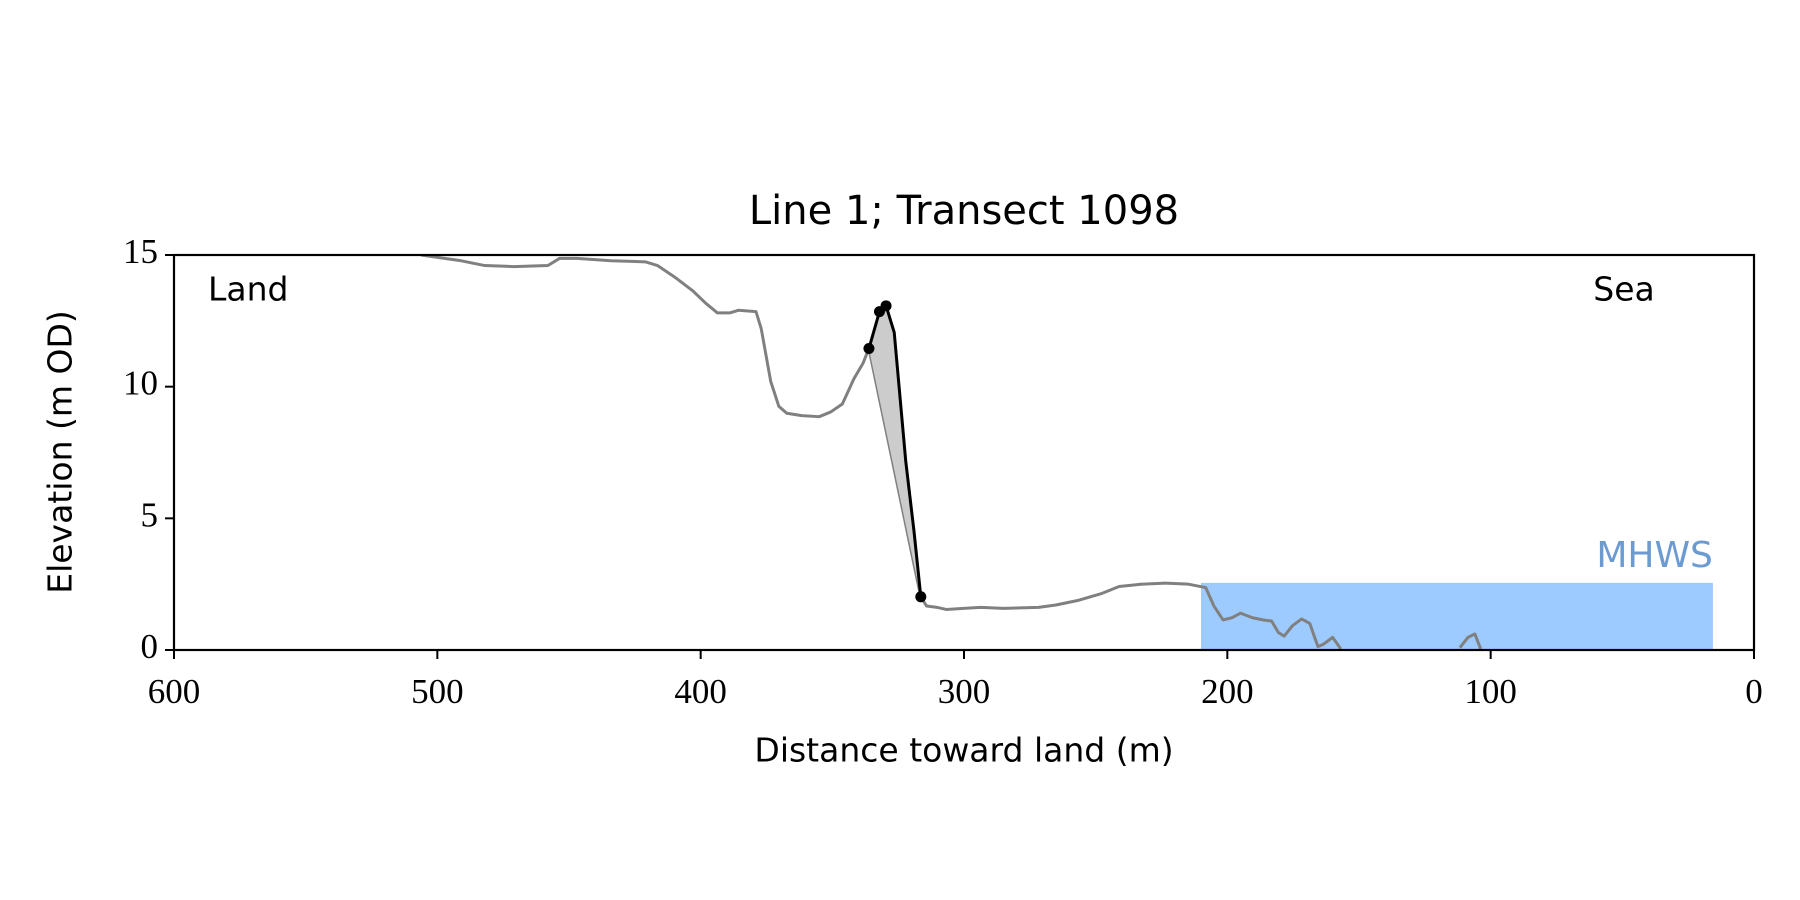 The image size is (1800, 900). What do you see at coordinates (1623, 289) in the screenshot?
I see `annotation: Sea` at bounding box center [1623, 289].